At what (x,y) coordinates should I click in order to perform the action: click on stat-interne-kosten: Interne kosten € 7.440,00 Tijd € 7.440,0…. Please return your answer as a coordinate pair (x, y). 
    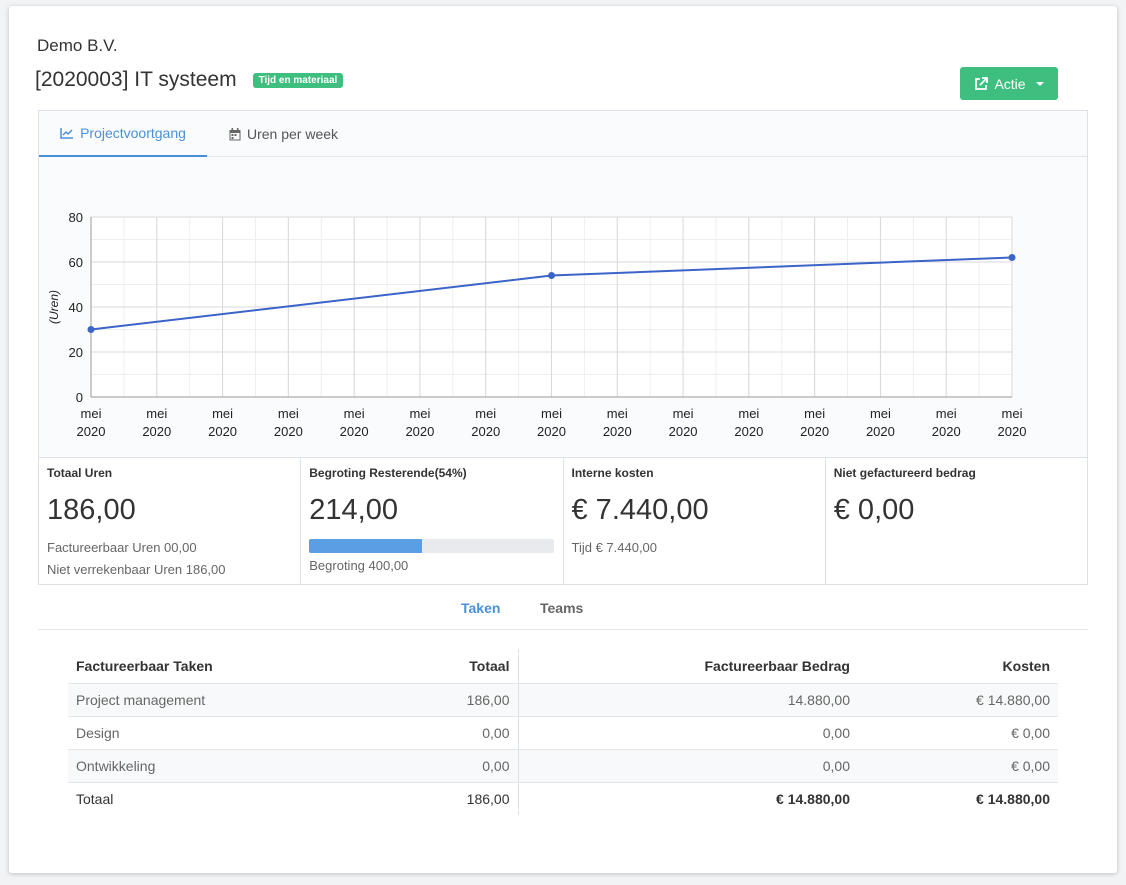
    Looking at the image, I should click on (695, 521).